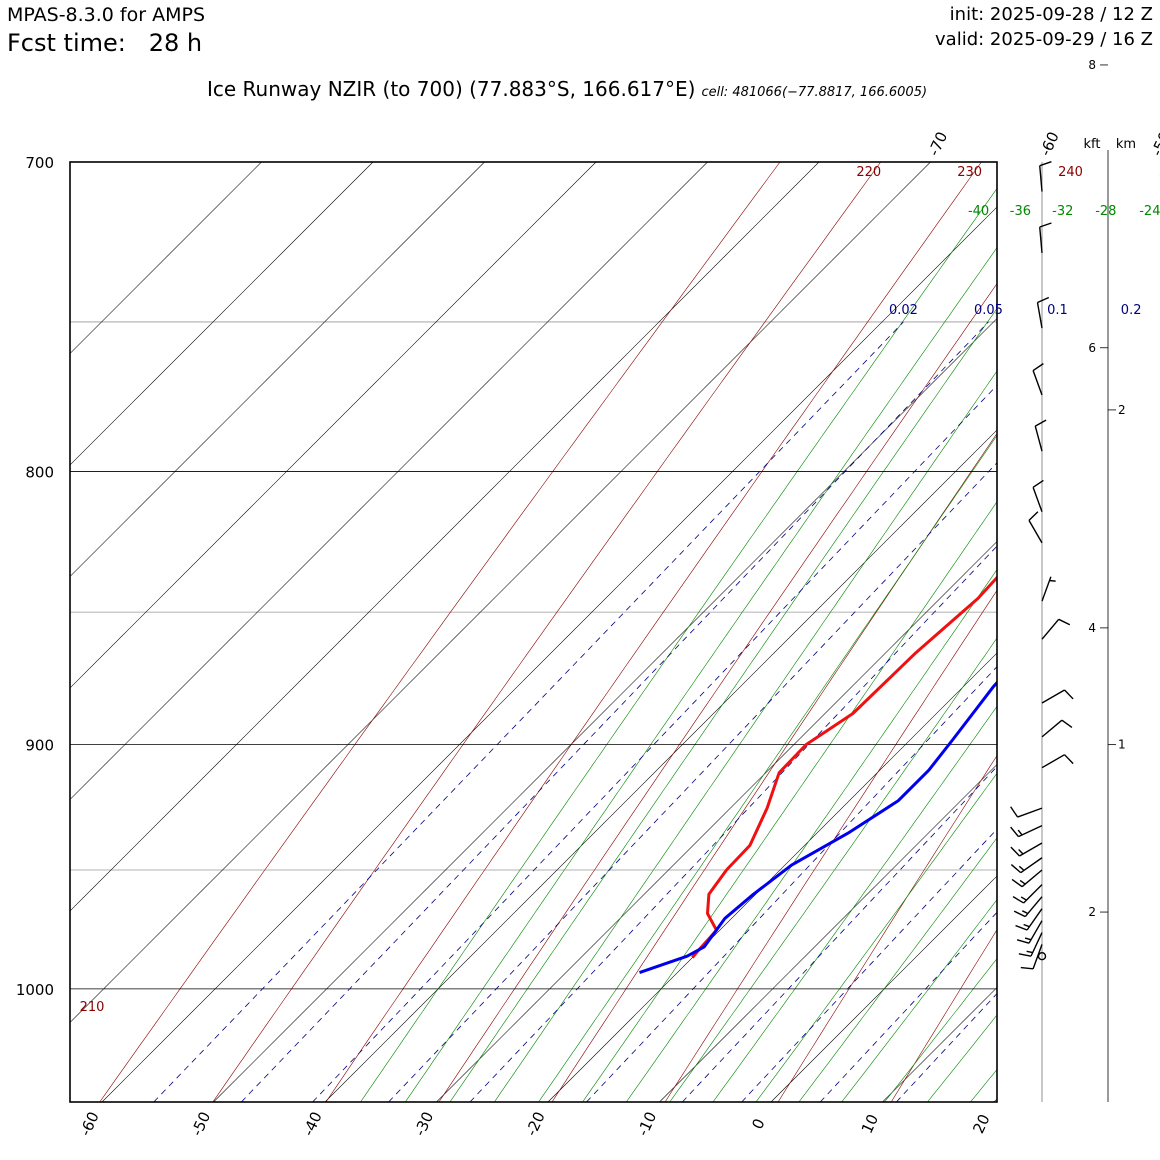 The image size is (1160, 1160). Describe the element at coordinates (39, 163) in the screenshot. I see `pressure-label: 700` at that location.